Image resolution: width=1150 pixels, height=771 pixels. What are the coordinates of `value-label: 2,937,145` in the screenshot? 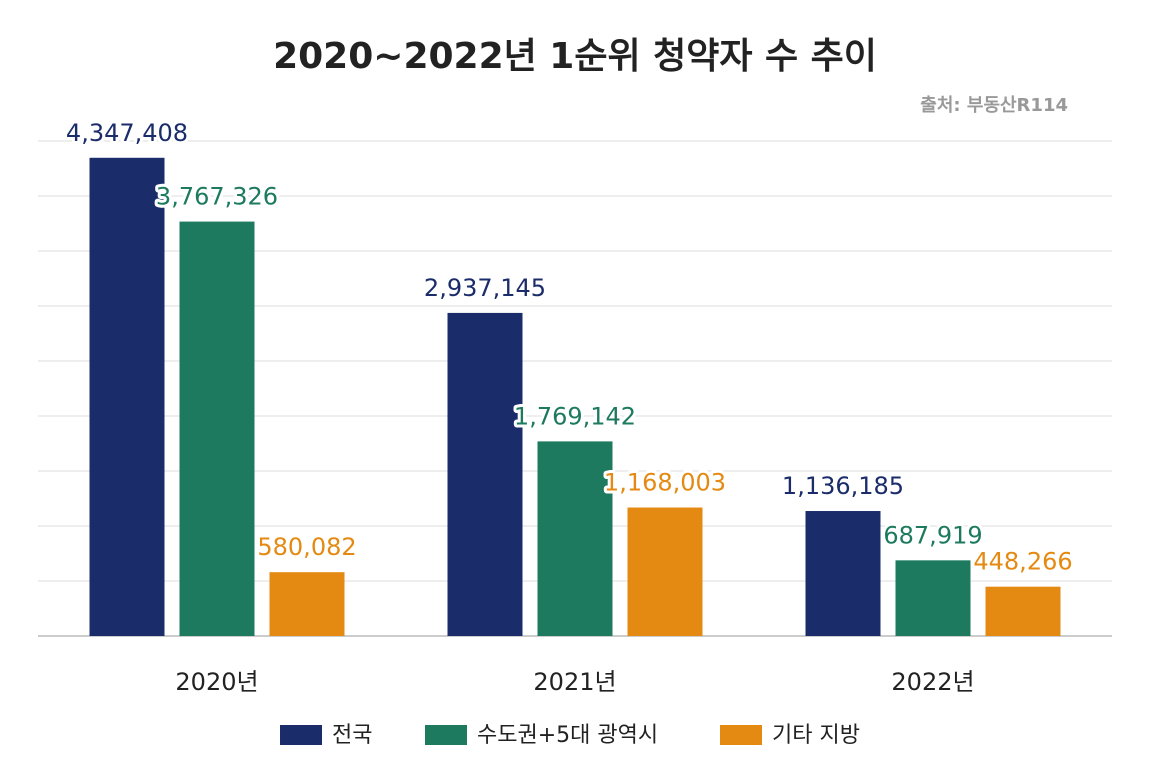 It's located at (485, 288).